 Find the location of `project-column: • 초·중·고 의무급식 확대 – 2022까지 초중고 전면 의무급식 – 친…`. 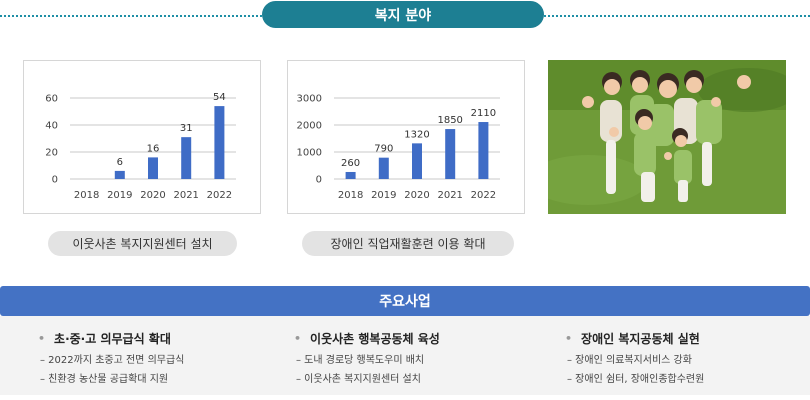

project-column: • 초·중·고 의무급식 확대 – 2022까지 초중고 전면 의무급식 – 친… is located at coordinates (111, 357).